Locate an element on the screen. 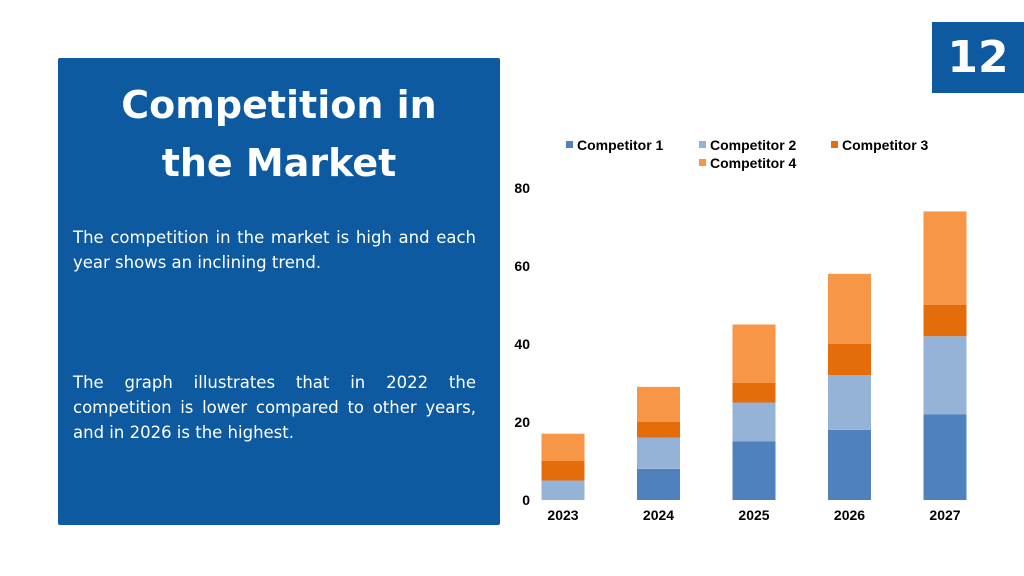 The image size is (1024, 576). x-tick-label-2025: 2025 is located at coordinates (753, 515).